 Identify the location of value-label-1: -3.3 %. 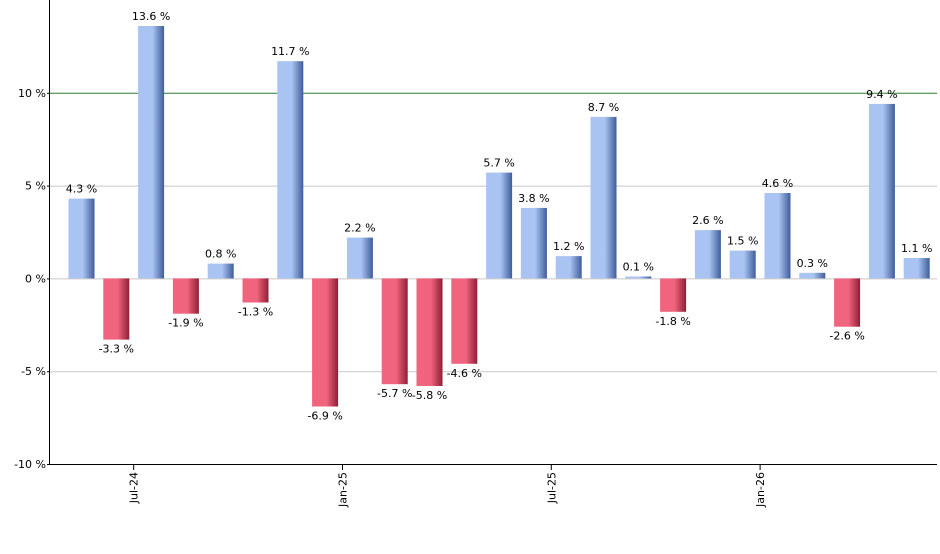
(116, 349).